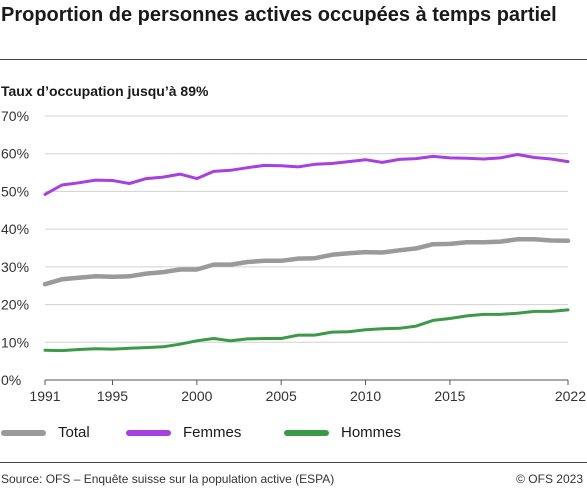 Image resolution: width=587 pixels, height=490 pixels. I want to click on legend-item-hommes: Hommes, so click(342, 432).